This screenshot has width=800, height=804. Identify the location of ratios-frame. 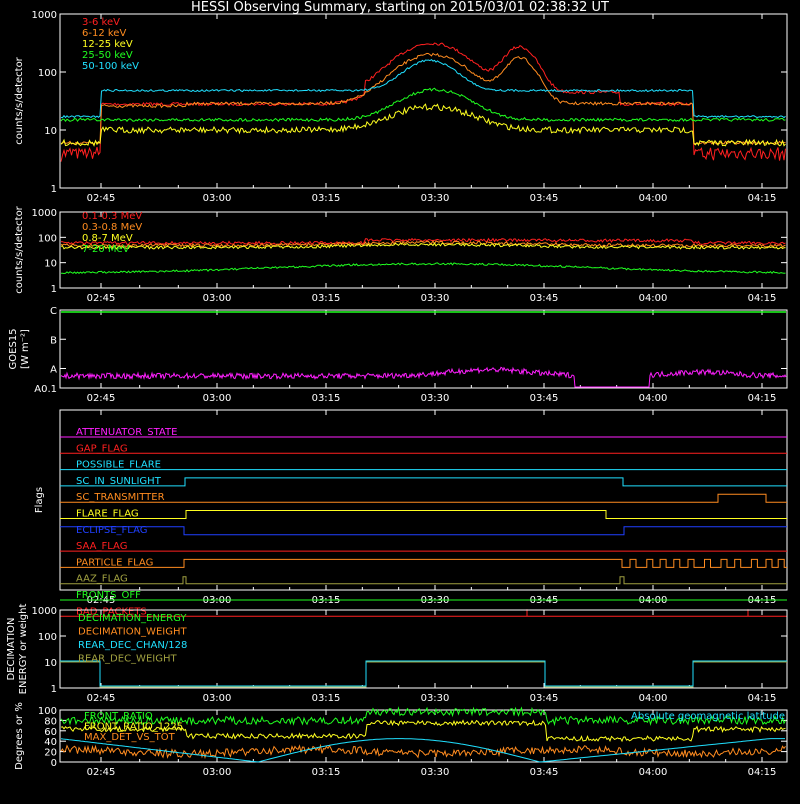
(423, 736).